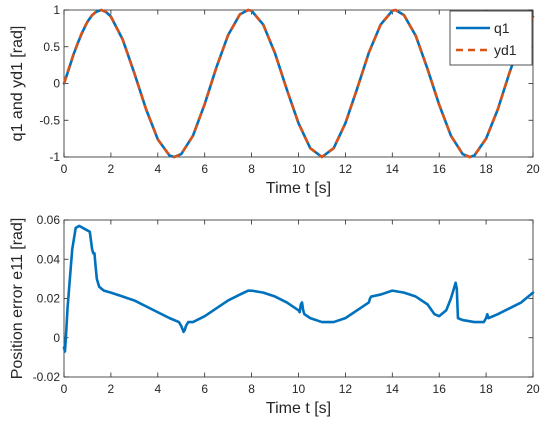  Describe the element at coordinates (49, 120) in the screenshot. I see `y-tick-label: -0.5` at that location.